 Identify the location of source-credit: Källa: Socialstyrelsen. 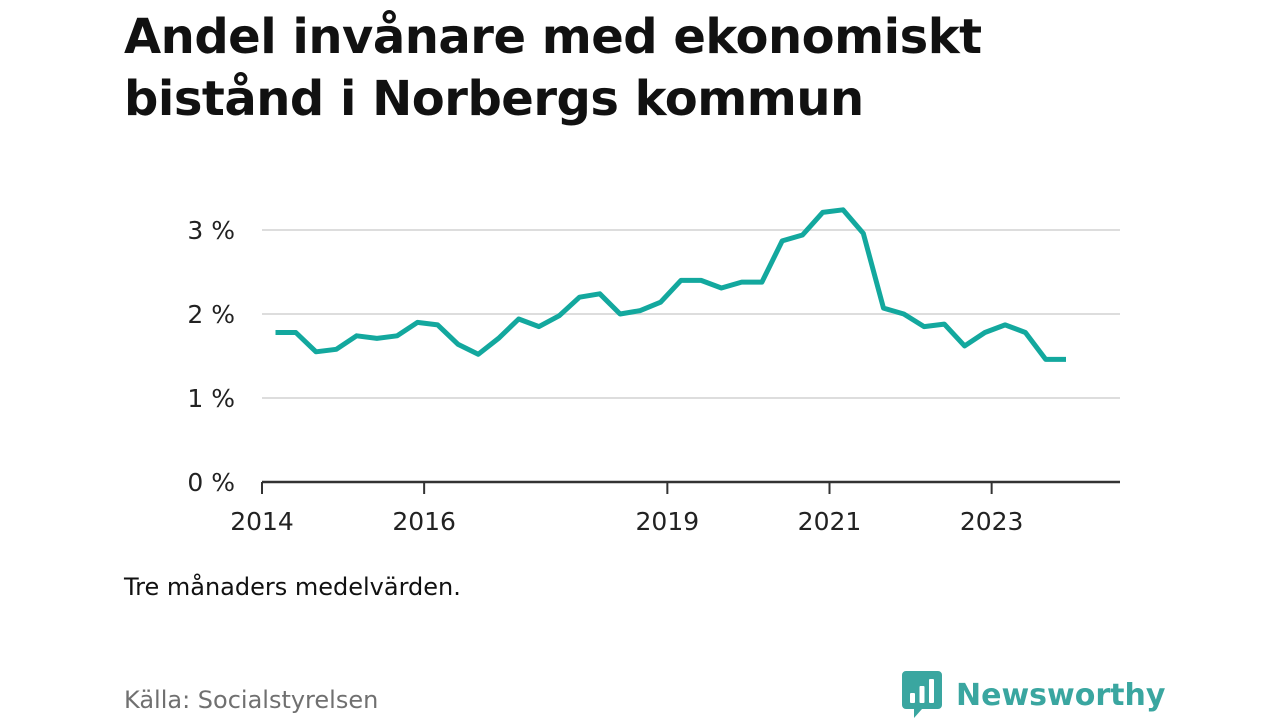
(251, 700).